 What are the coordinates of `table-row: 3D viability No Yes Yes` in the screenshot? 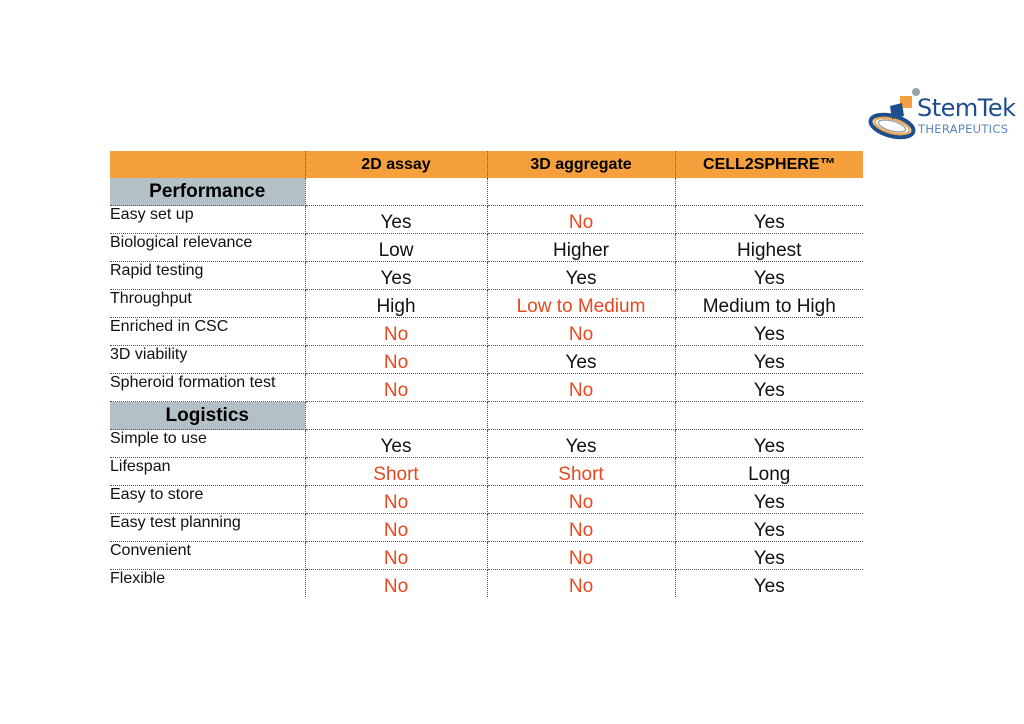 It's located at (486, 359).